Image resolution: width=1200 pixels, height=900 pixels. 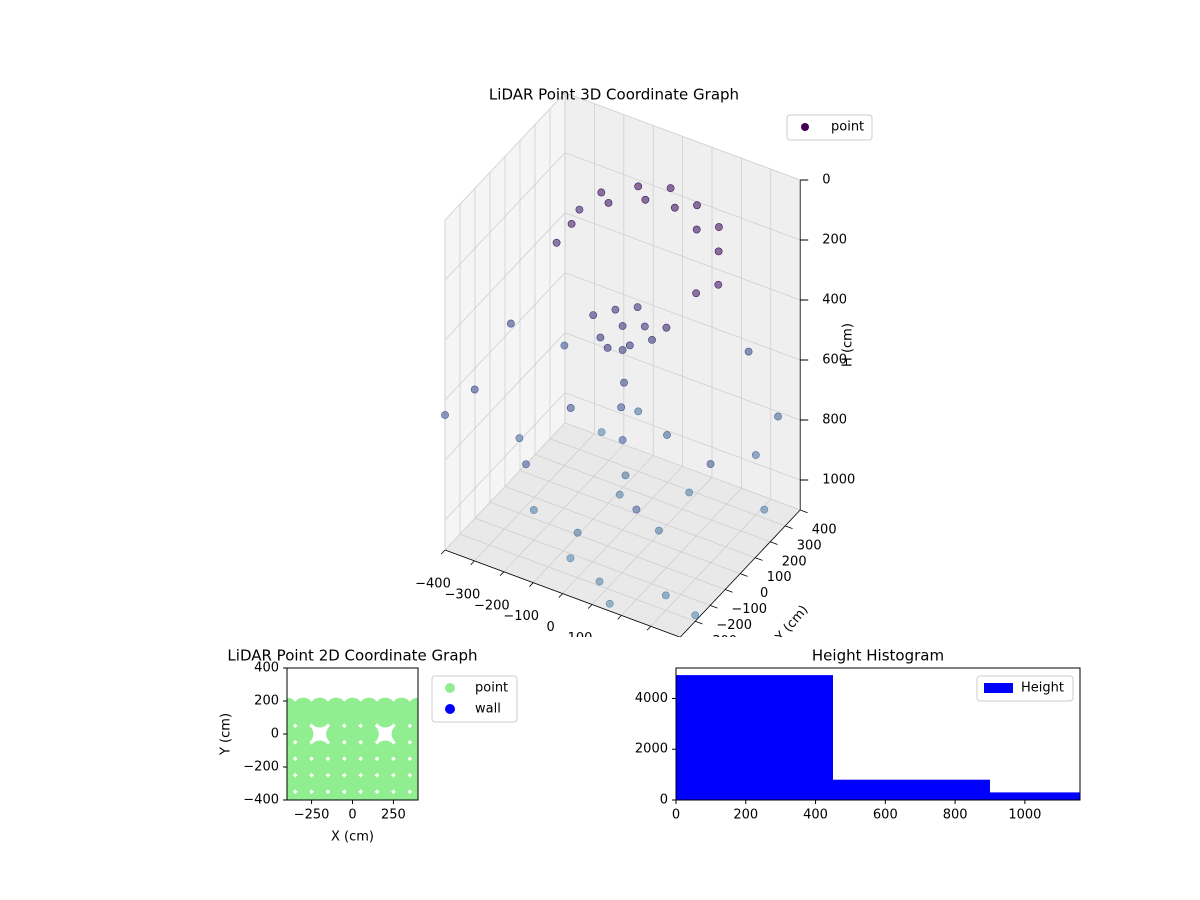 I want to click on x-tick-label: 1000, so click(x=1024, y=815).